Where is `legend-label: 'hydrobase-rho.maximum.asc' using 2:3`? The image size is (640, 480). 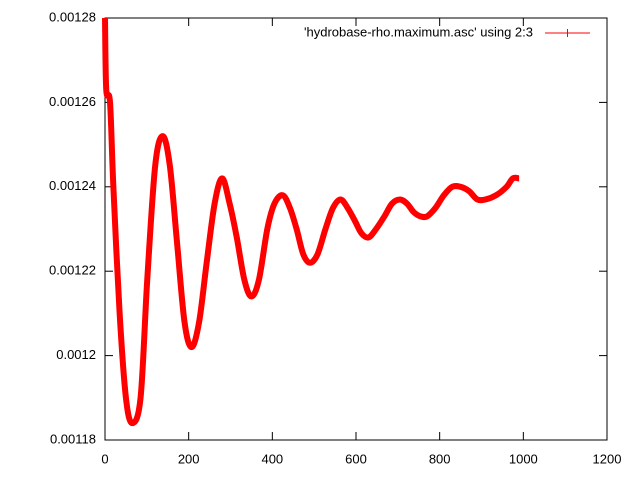
legend-label: 'hydrobase-rho.maximum.asc' using 2:3 is located at coordinates (418, 31).